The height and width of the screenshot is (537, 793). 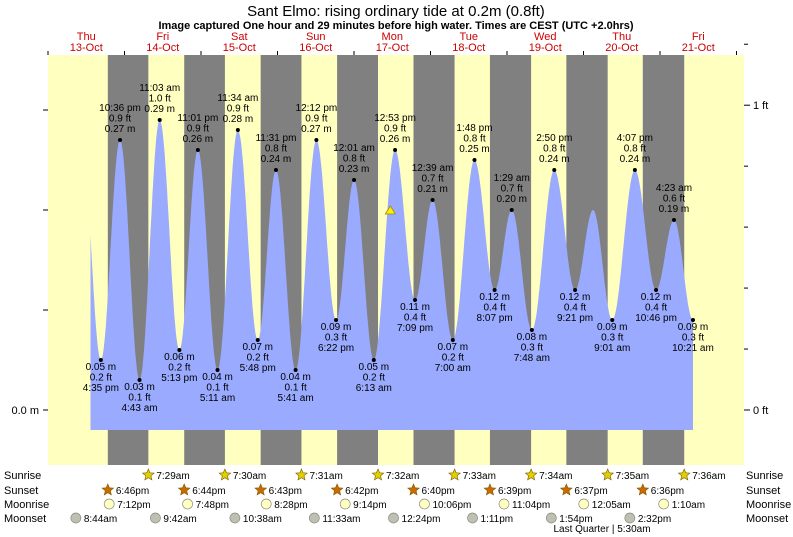 What do you see at coordinates (285, 491) in the screenshot?
I see `sunset-time: 6:43pm` at bounding box center [285, 491].